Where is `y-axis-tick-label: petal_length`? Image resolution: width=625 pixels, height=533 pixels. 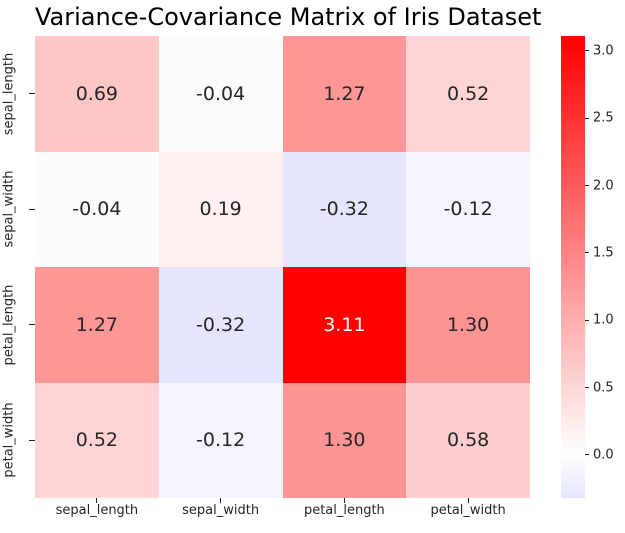
y-axis-tick-label: petal_length is located at coordinates (9, 325).